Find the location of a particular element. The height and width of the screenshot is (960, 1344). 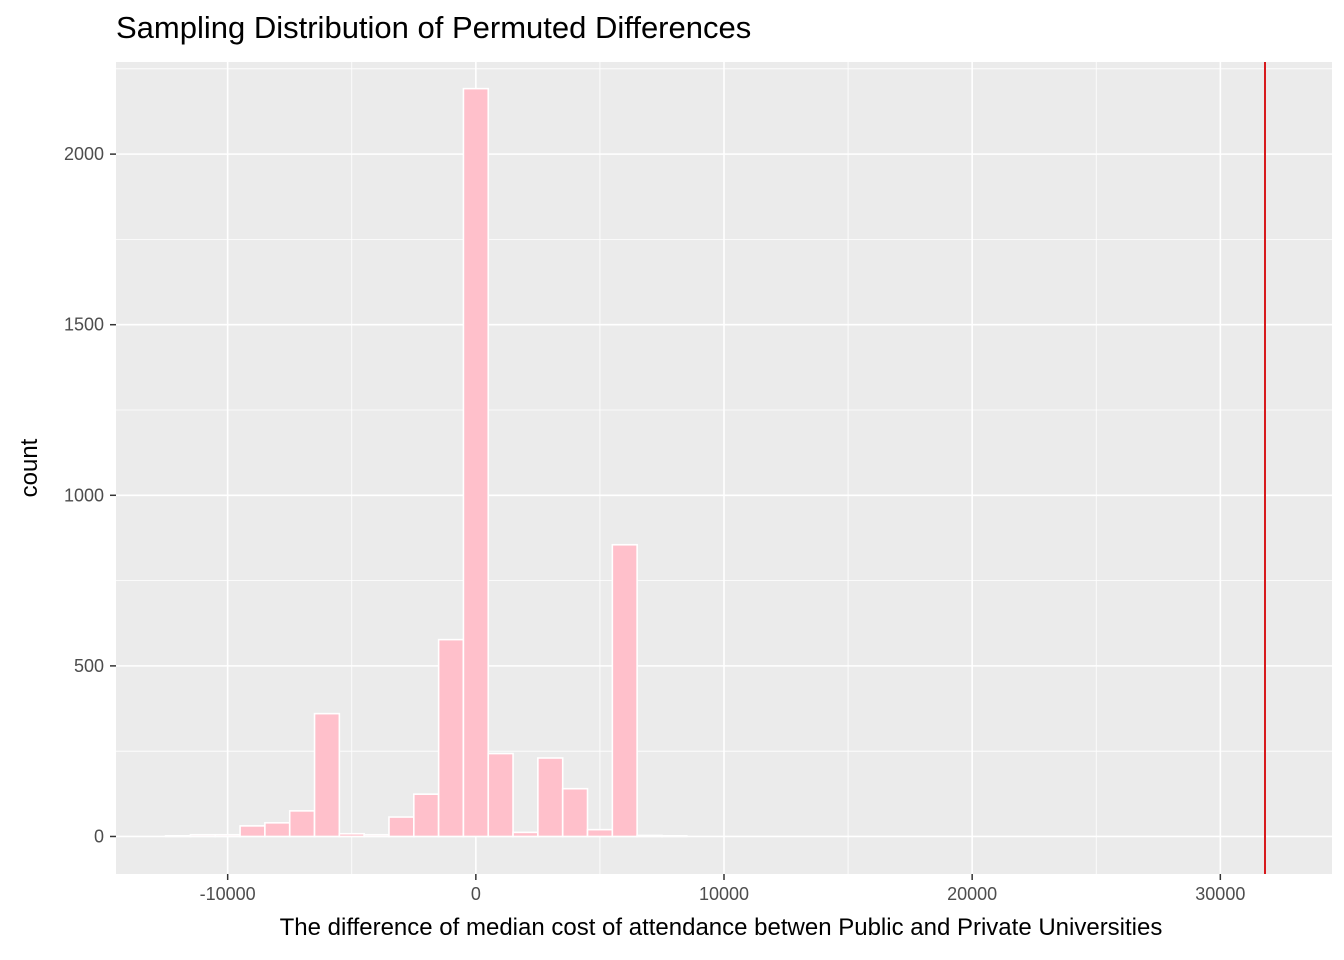

x-tick-label: 20000 is located at coordinates (972, 894).